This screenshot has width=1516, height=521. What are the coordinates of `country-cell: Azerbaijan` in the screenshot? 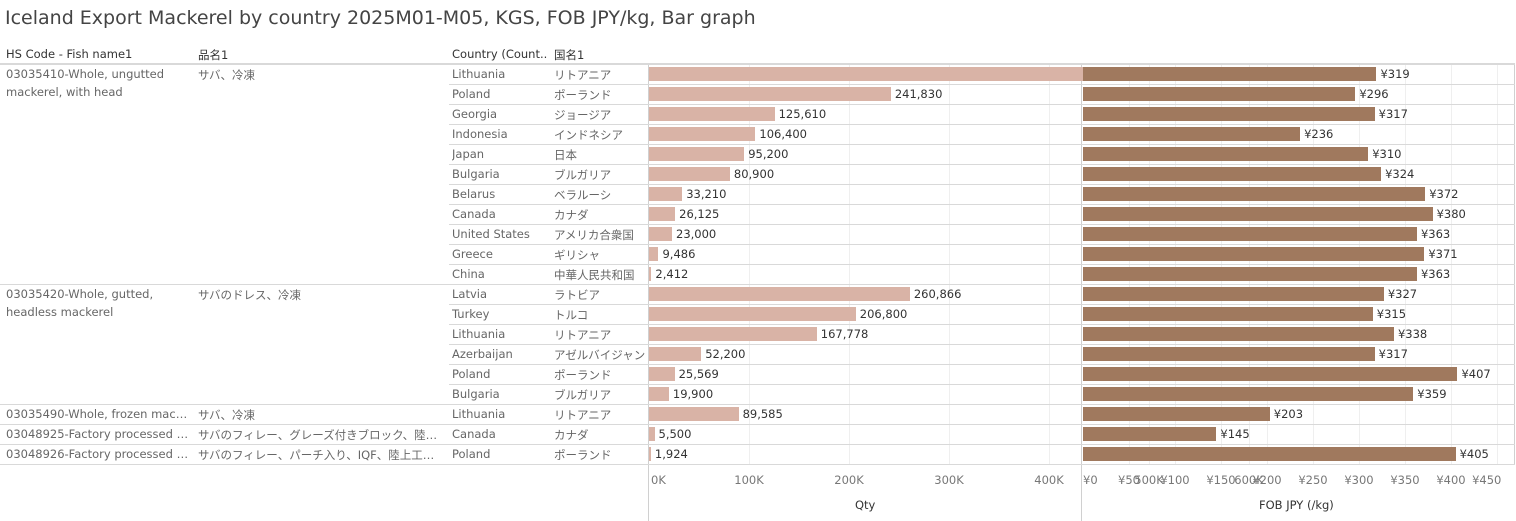 It's located at (482, 354).